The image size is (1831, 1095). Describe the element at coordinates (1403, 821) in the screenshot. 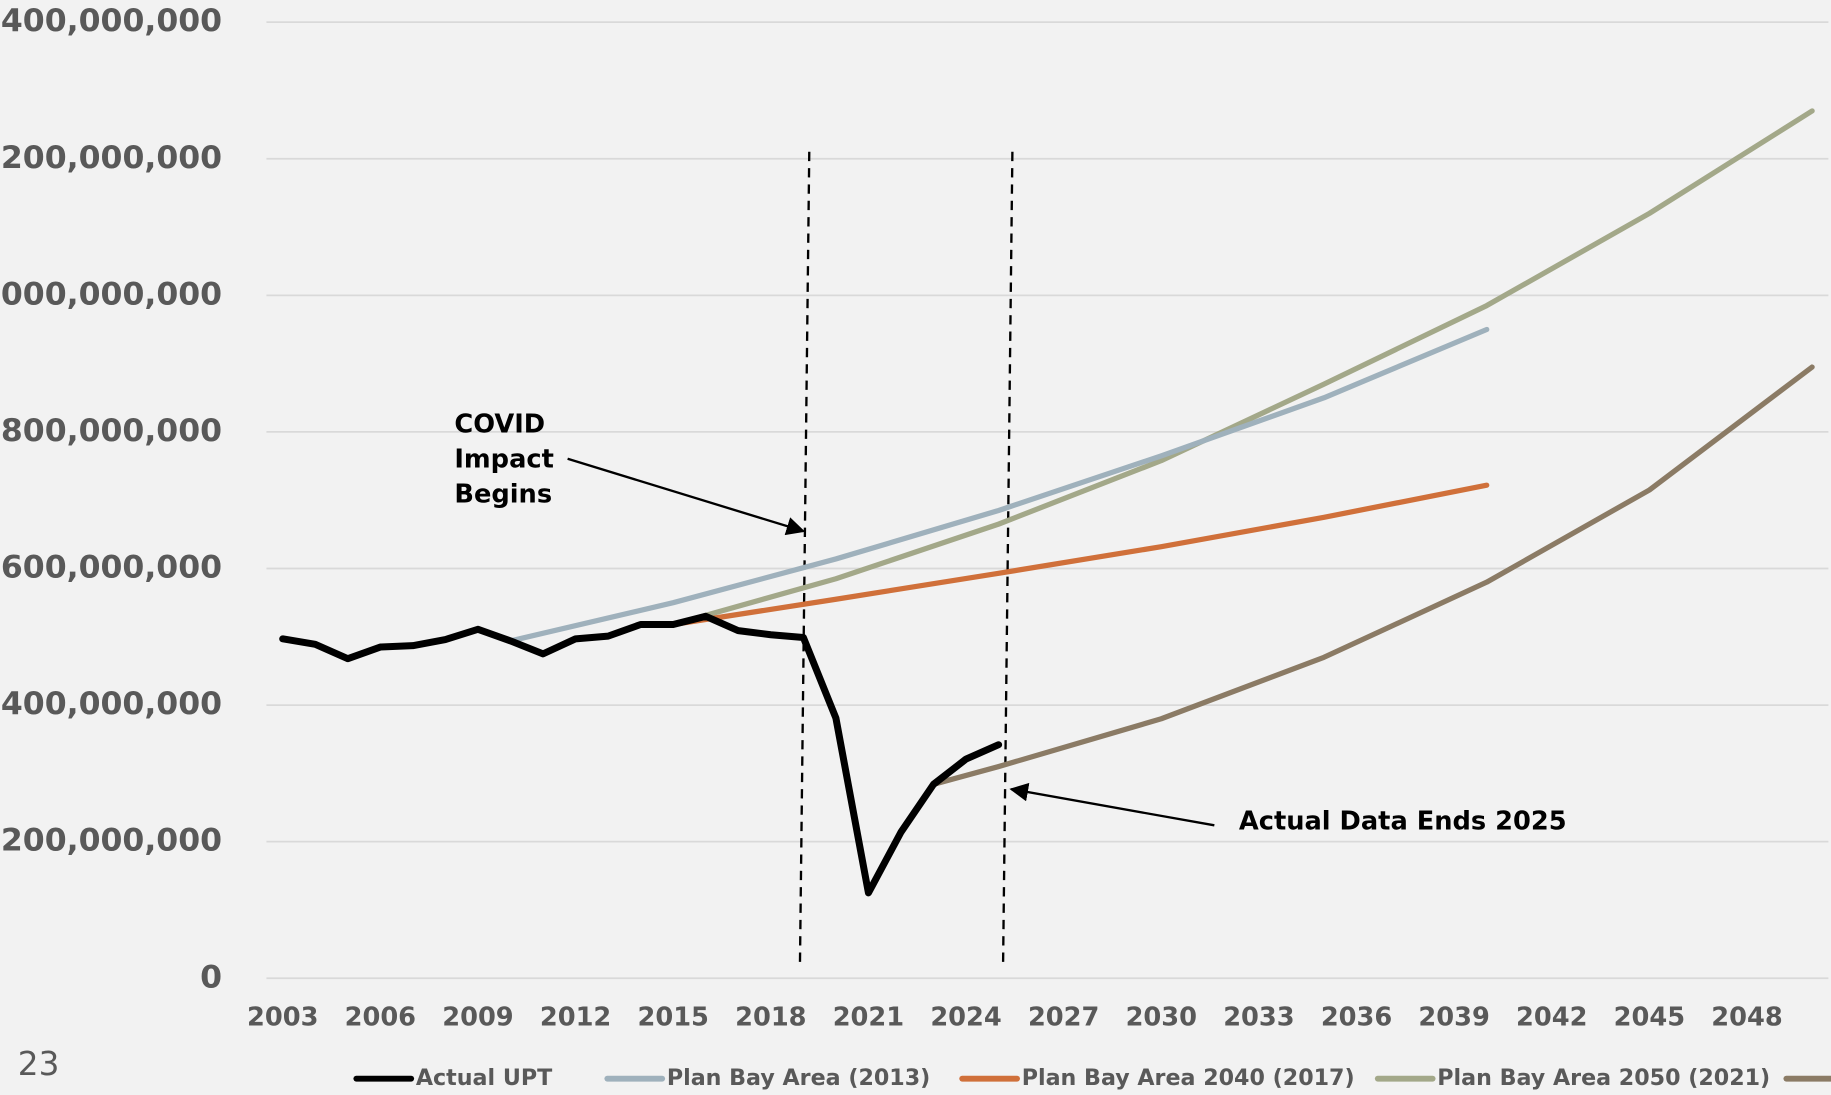

I see `annotation: Actual Data Ends 2025` at that location.